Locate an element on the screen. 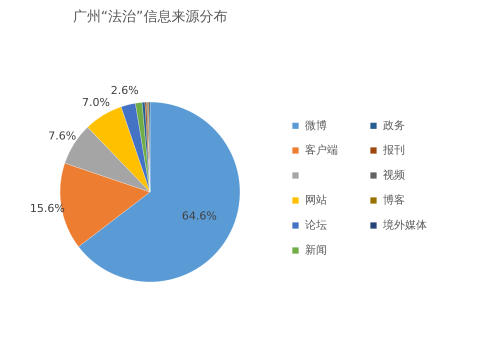 This screenshot has width=500, height=362. data-label: 7.6% is located at coordinates (62, 135).